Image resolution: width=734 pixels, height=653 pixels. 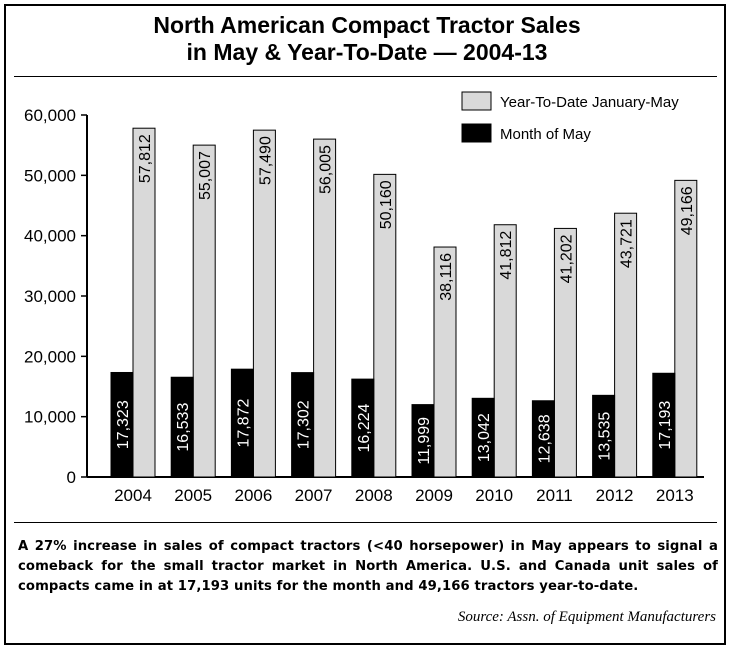 I want to click on y-tick-label: 20,000, so click(x=50, y=356).